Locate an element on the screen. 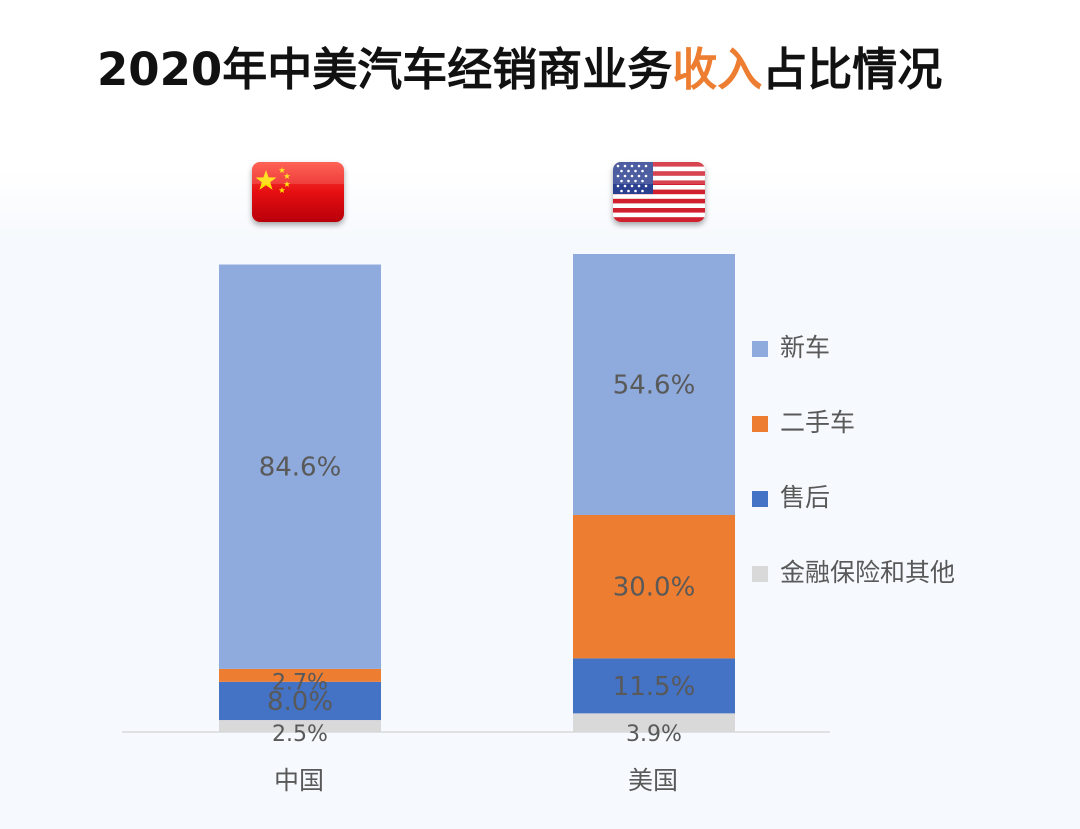 This screenshot has width=1080, height=829. legend-item: 新车 is located at coordinates (892, 348).